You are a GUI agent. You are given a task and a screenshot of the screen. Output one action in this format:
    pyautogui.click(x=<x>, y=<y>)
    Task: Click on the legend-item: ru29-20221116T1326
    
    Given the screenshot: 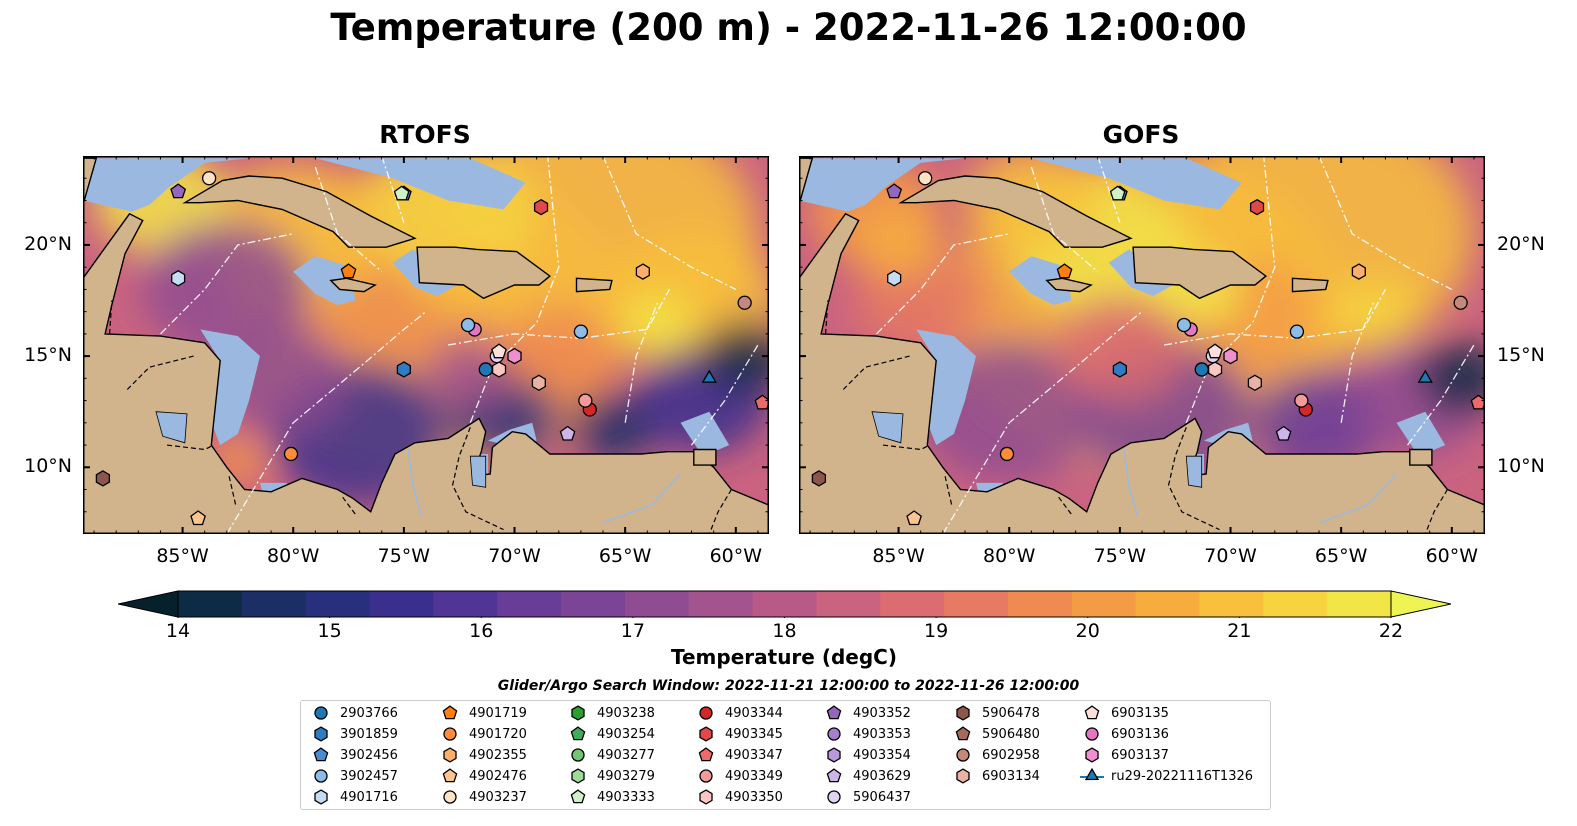 What is the action you would take?
    pyautogui.click(x=1166, y=776)
    